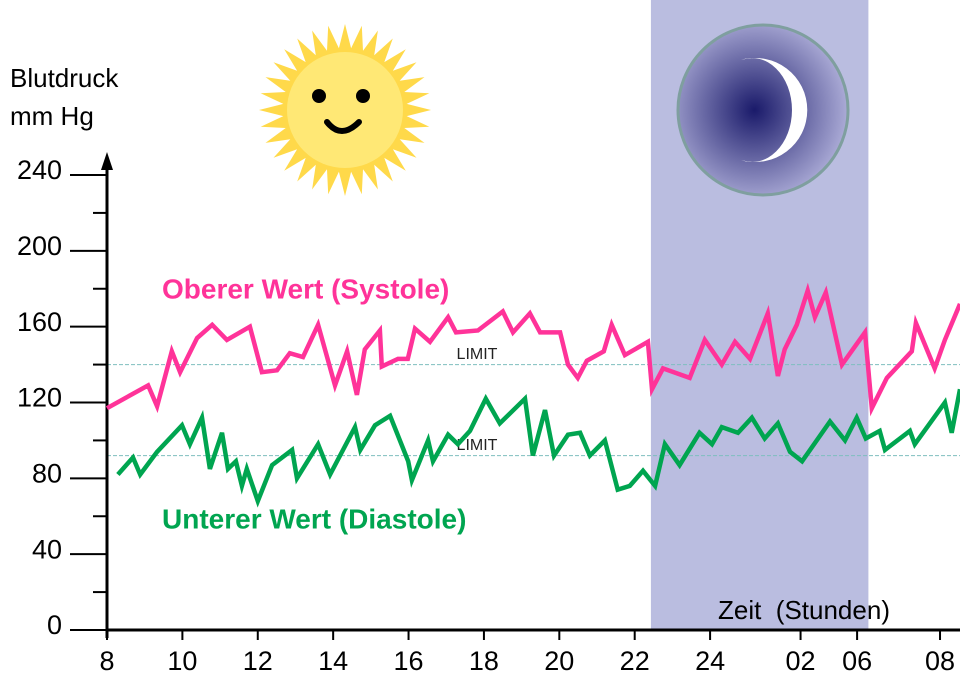  What do you see at coordinates (940, 661) in the screenshot?
I see `x-tick-label: 08` at bounding box center [940, 661].